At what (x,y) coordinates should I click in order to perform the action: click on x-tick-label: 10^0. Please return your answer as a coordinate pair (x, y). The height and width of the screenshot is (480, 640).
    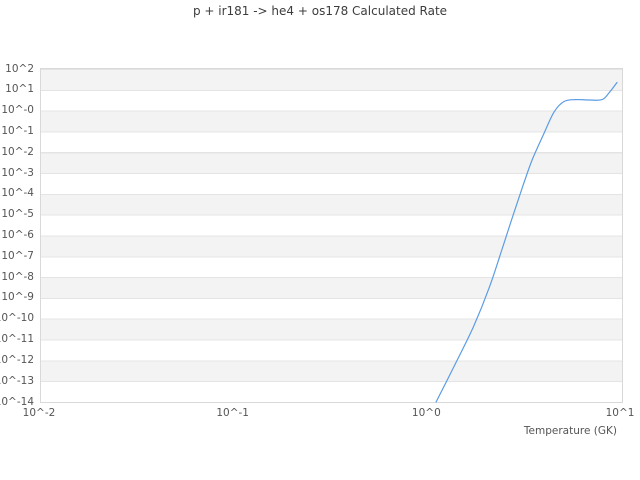
    Looking at the image, I should click on (426, 413).